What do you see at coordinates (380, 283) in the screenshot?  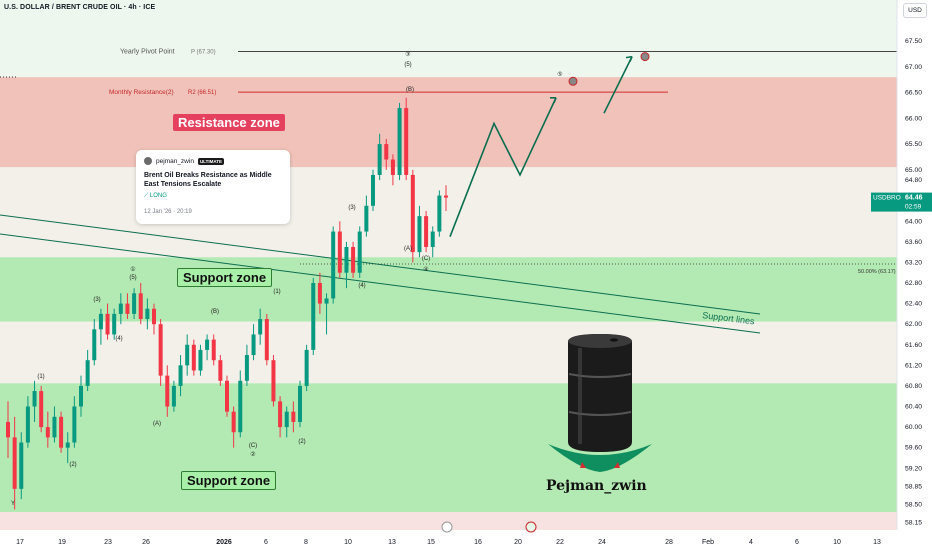 I see `support-line-lower` at bounding box center [380, 283].